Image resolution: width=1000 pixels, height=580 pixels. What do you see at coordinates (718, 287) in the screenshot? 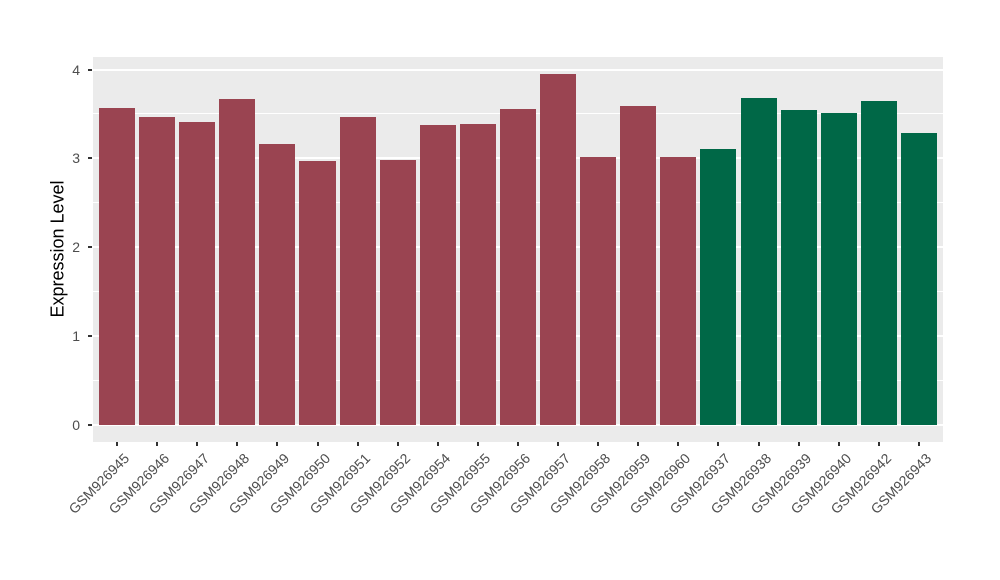
I see `bar-GSM926937` at bounding box center [718, 287].